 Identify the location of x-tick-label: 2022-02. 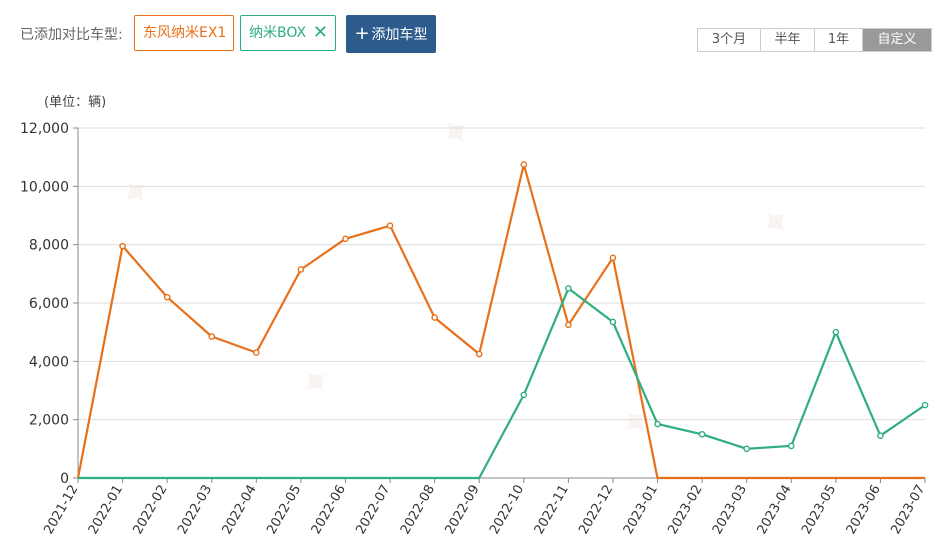
(150, 510).